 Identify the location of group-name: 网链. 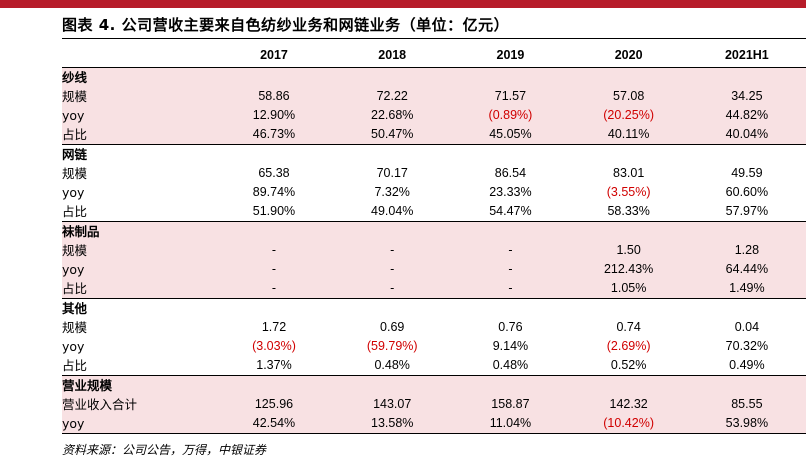
(138, 154).